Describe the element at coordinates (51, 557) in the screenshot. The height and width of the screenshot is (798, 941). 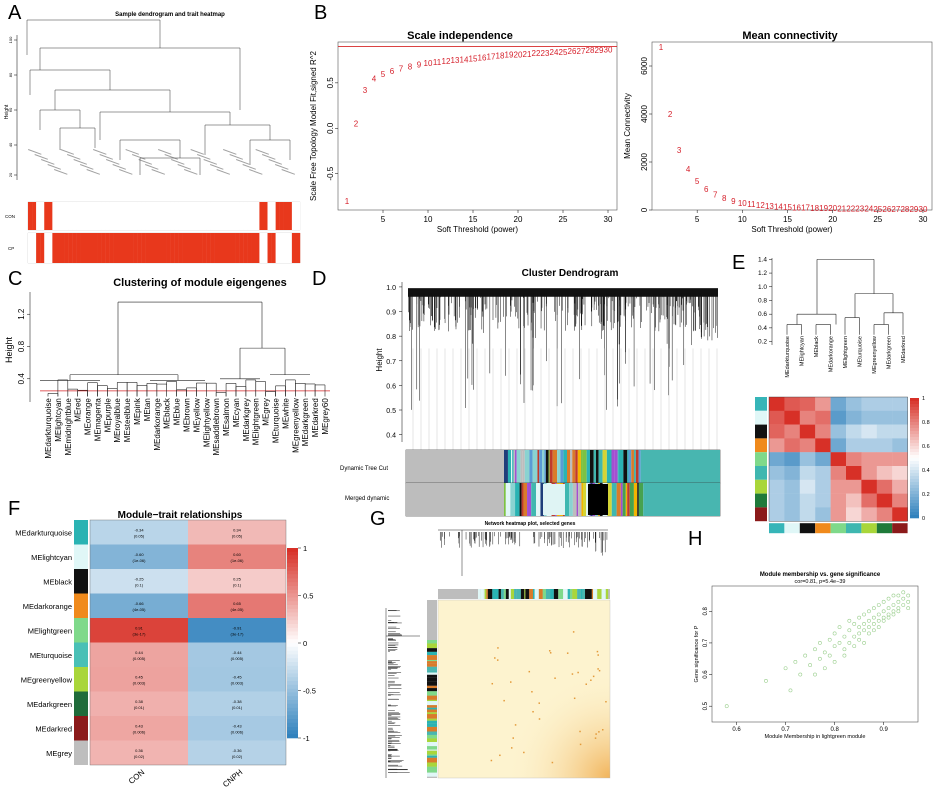
I see `panel-f-row-label: MElightcyan` at that location.